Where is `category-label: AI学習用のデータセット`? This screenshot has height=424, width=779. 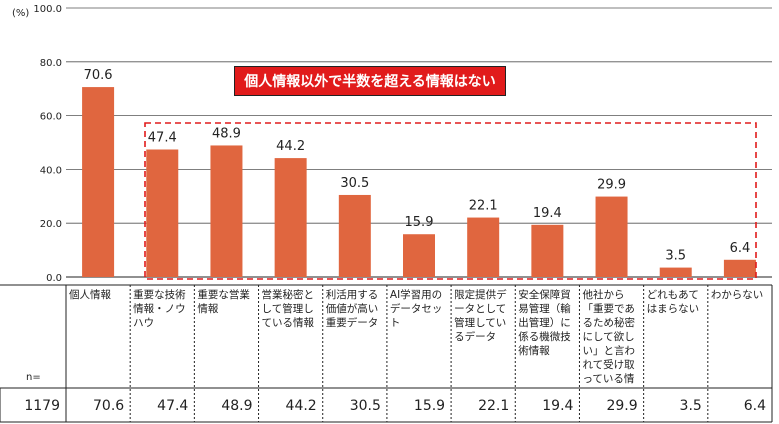
category-label: AI学習用のデータセット is located at coordinates (416, 309).